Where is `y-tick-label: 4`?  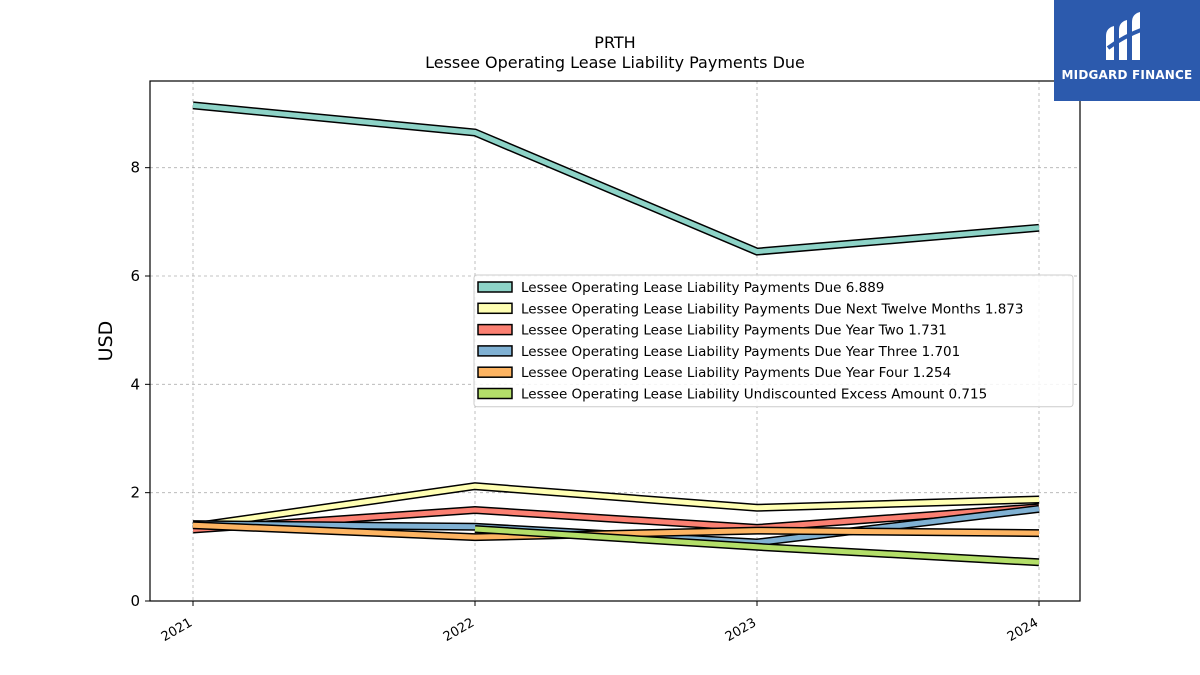
y-tick-label: 4 is located at coordinates (135, 384).